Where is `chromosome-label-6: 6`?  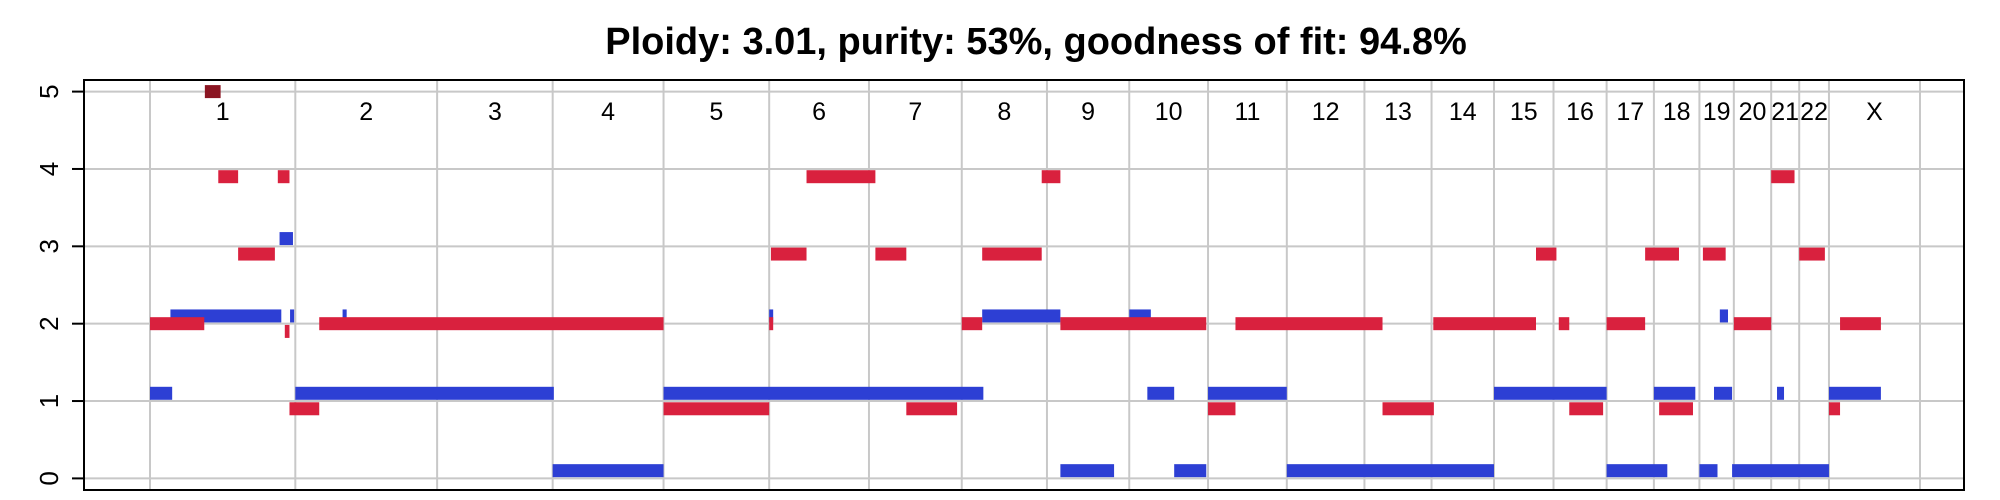 chromosome-label-6: 6 is located at coordinates (819, 112).